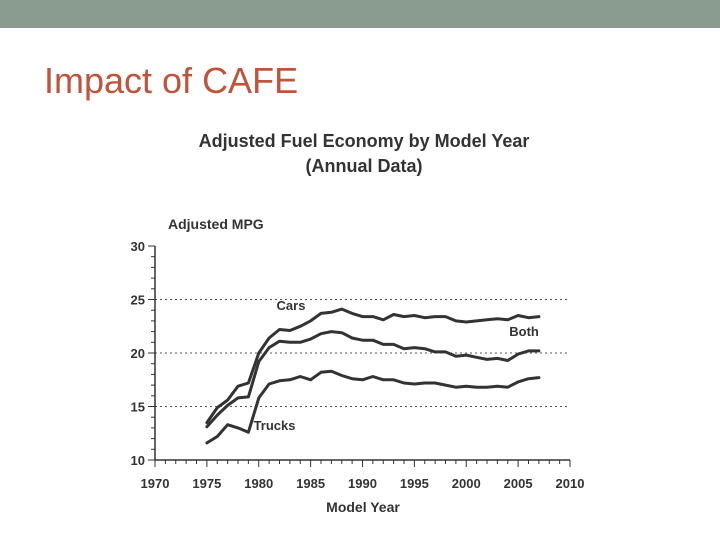 The image size is (720, 540). Describe the element at coordinates (364, 166) in the screenshot. I see `chart-subtitle: (Annual Data)` at that location.